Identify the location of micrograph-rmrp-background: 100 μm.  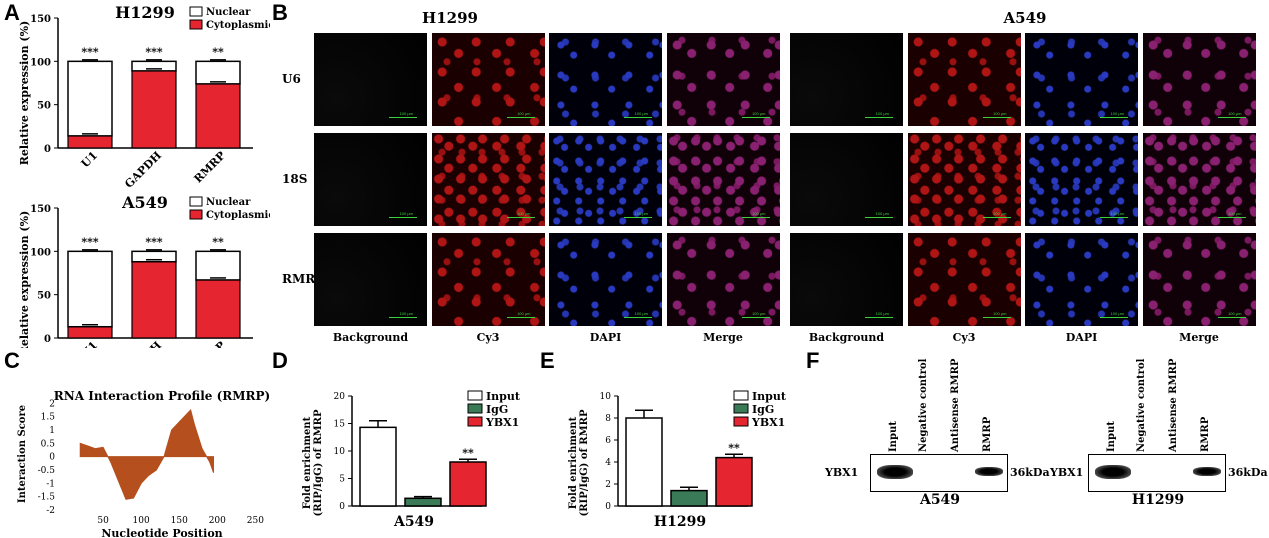
(846, 279).